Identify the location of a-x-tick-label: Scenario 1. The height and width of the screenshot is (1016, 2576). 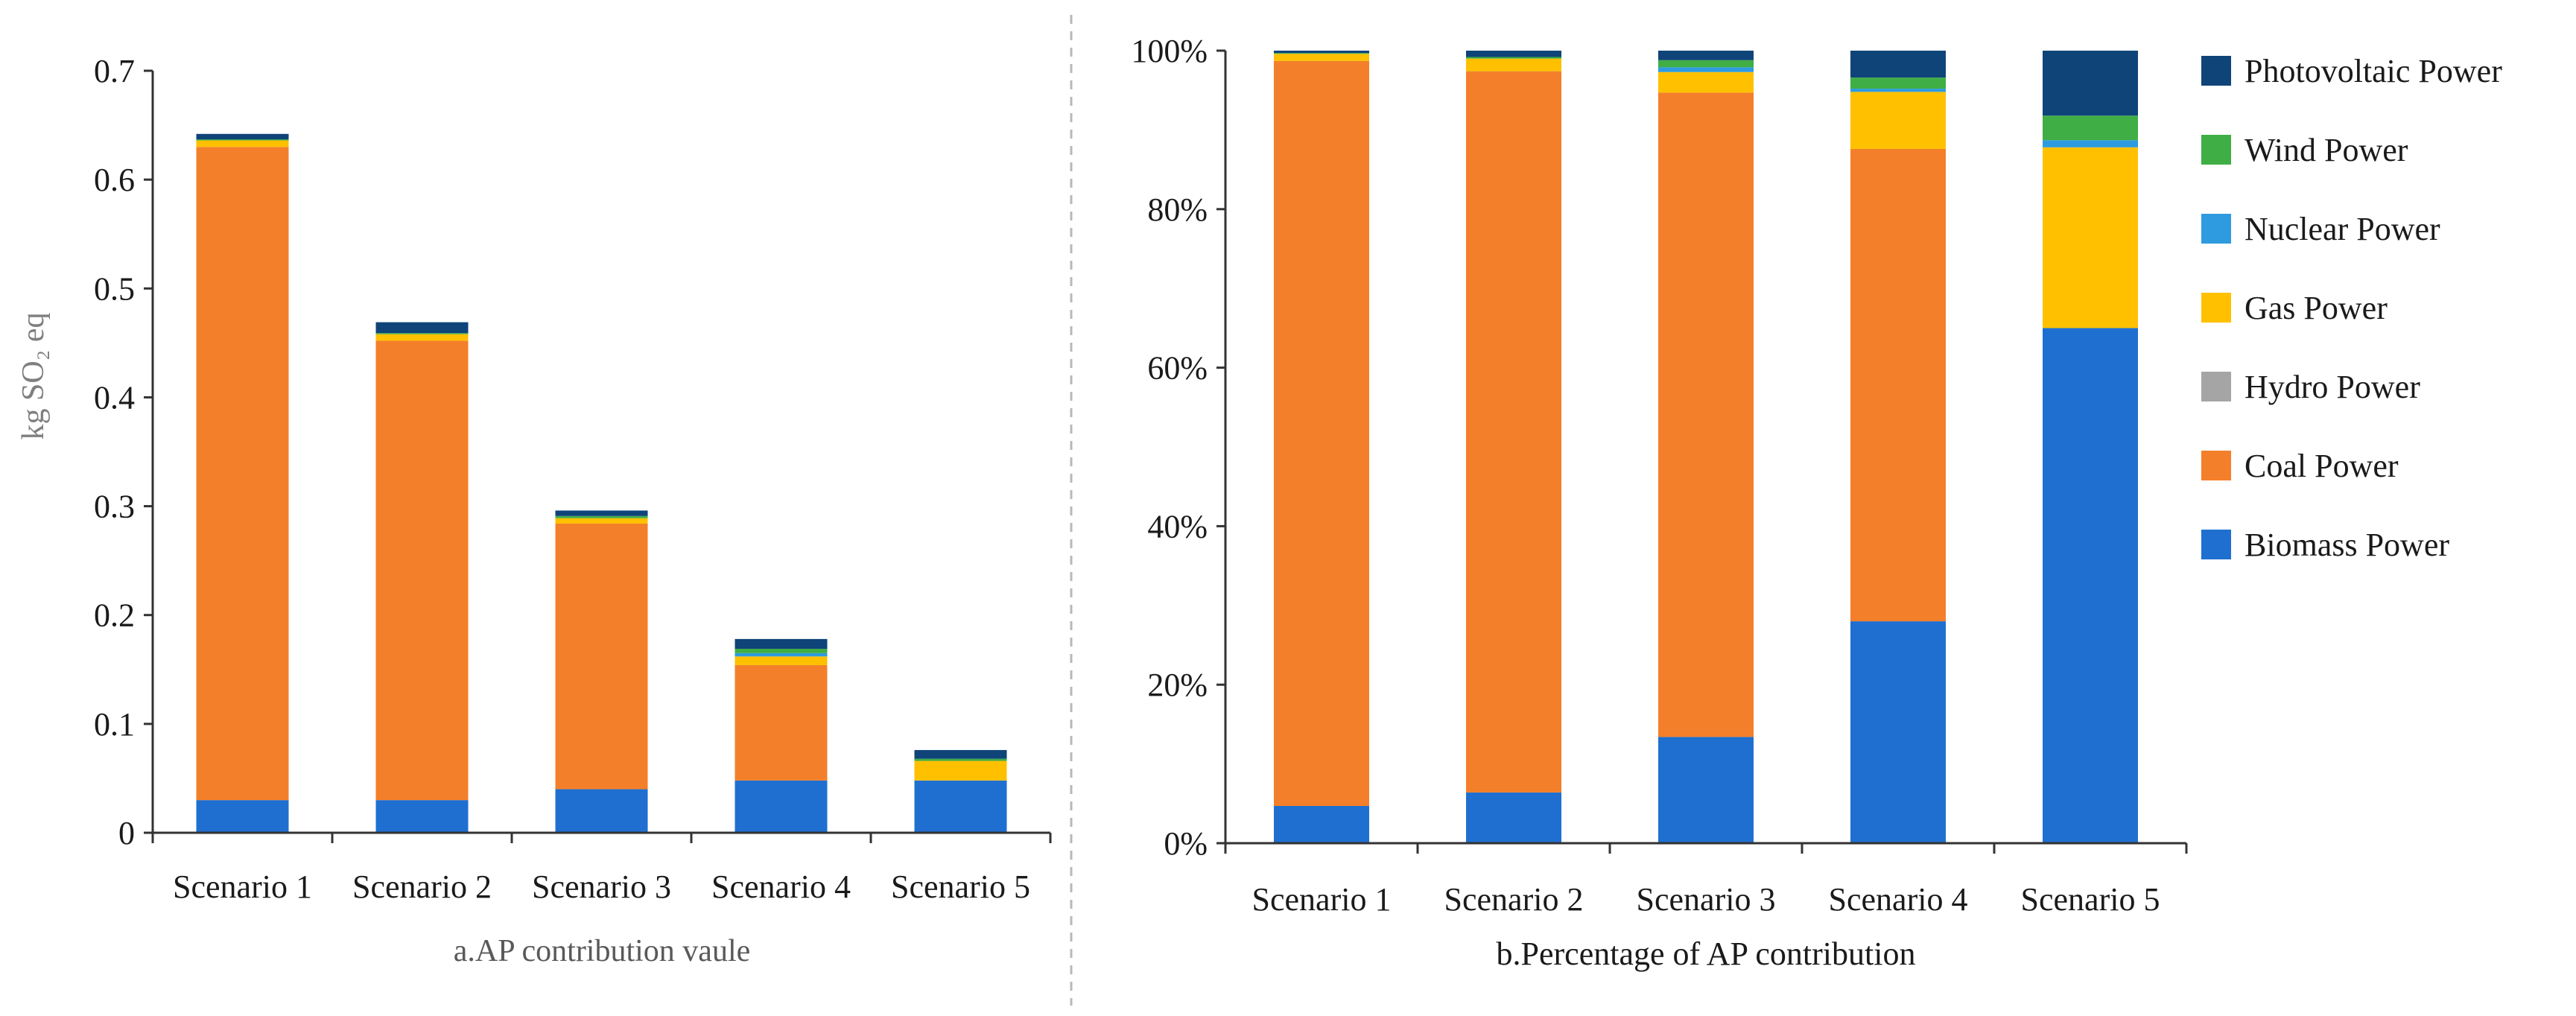
(243, 887).